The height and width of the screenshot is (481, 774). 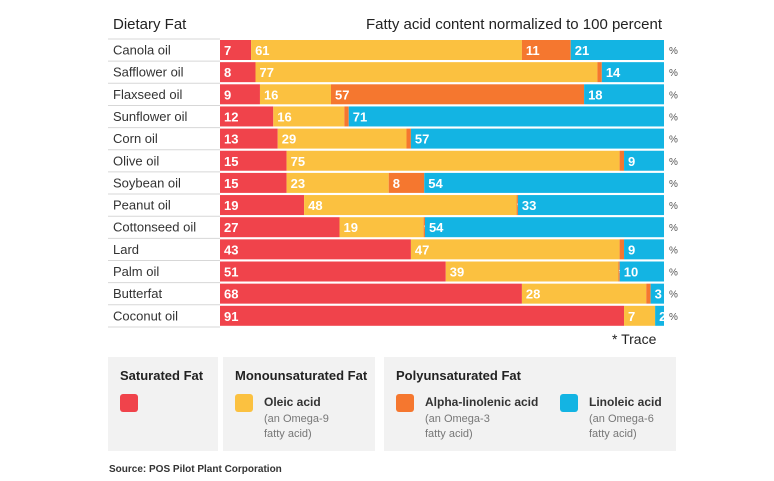 I want to click on legend-linoleic-sub1: (an Omega-6, so click(x=621, y=419).